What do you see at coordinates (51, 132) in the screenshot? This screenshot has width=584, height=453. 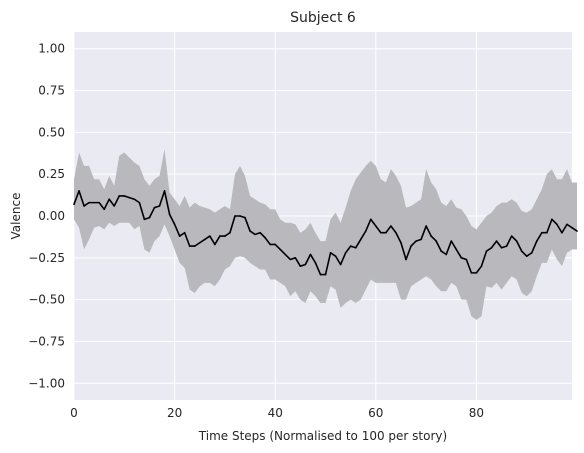 I see `y-tick-label: 0.50` at bounding box center [51, 132].